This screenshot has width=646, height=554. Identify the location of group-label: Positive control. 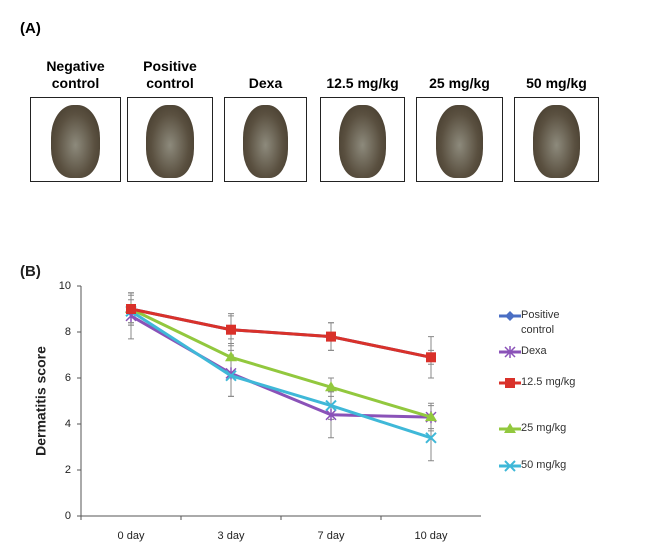
(170, 74).